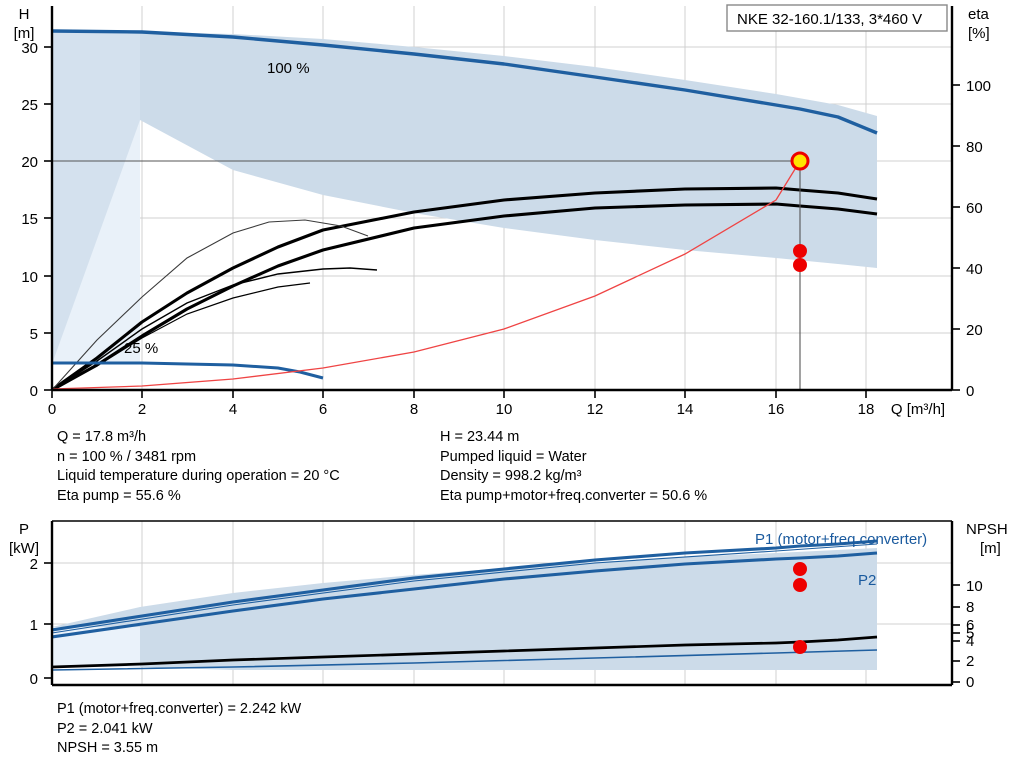  Describe the element at coordinates (461, 409) in the screenshot. I see `x-axis-tick-labels: 0 2 4 6 8 10 12 14 16 18` at that location.